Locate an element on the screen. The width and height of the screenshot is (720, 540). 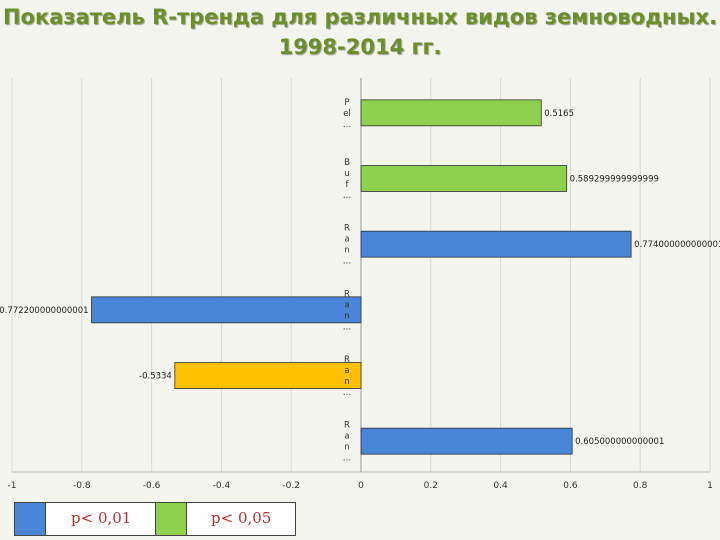
x-tick-label: 1 is located at coordinates (710, 486).